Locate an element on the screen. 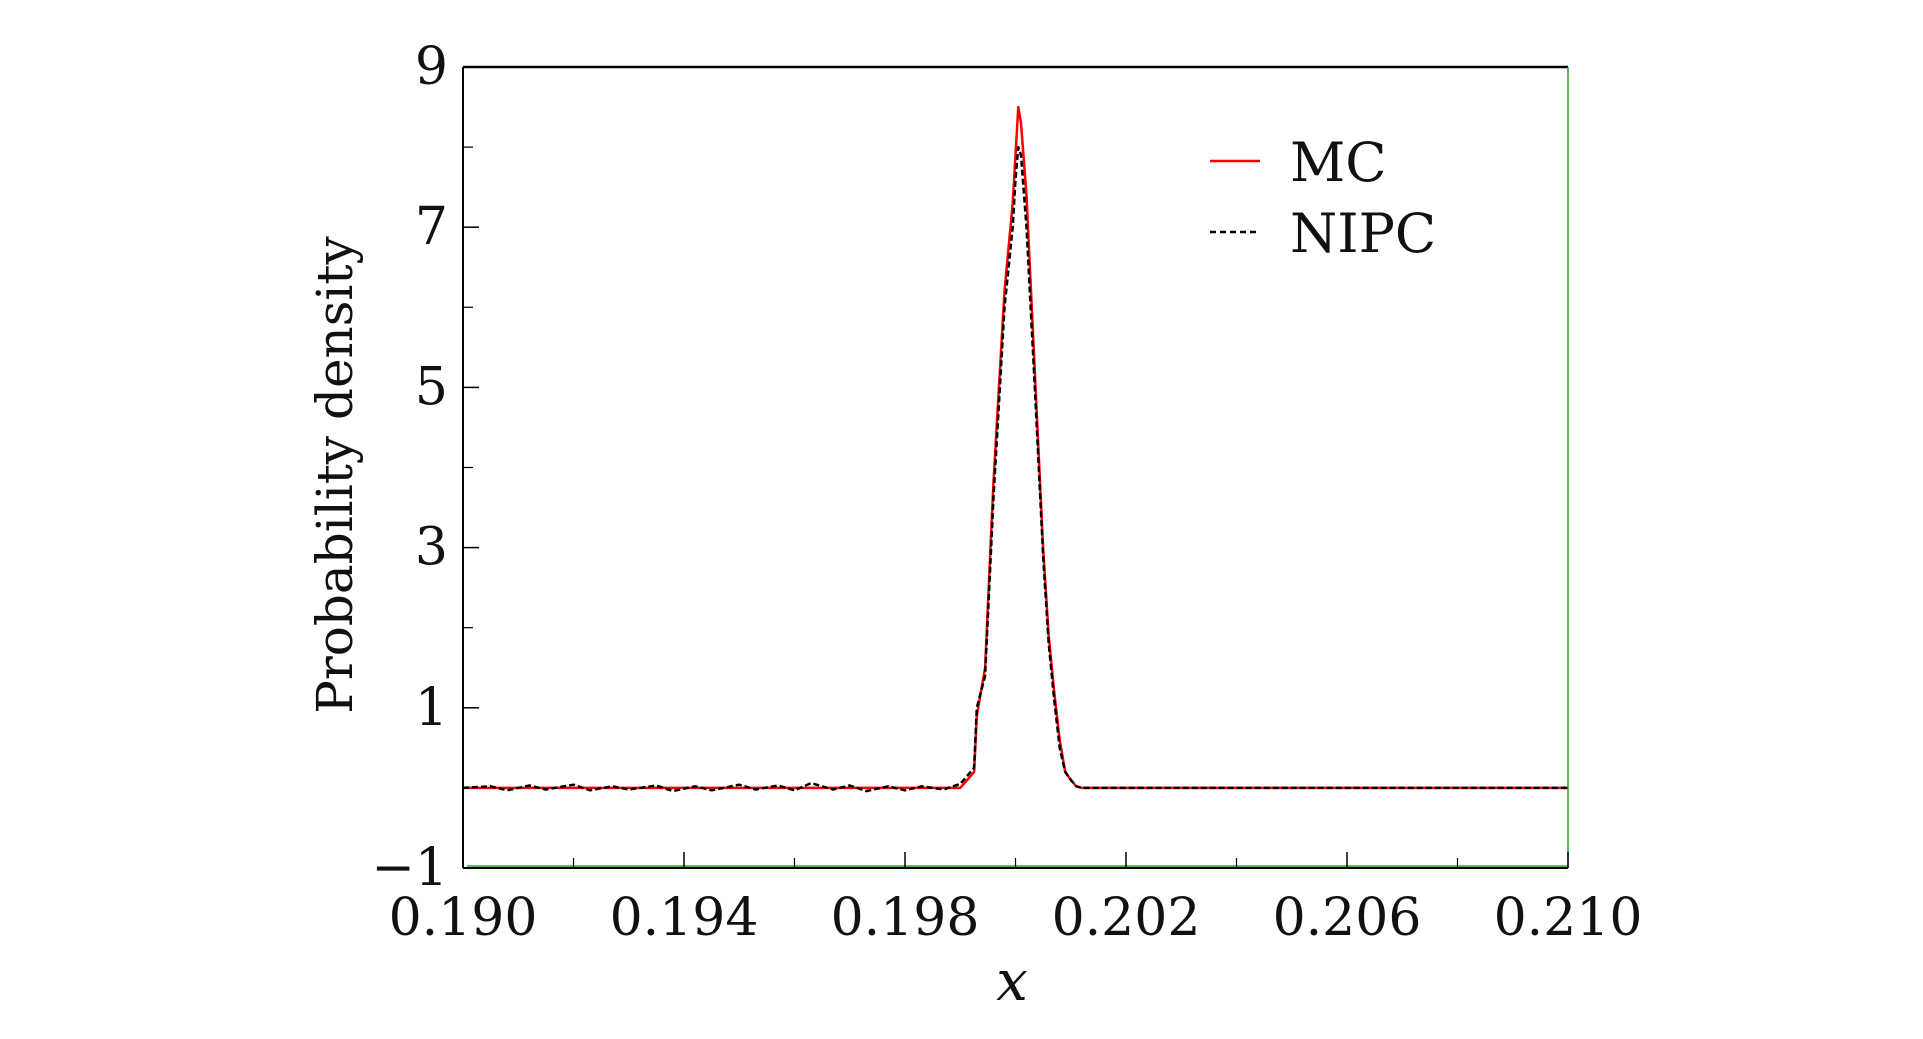  x-tick-label: 0.194 is located at coordinates (684, 918).